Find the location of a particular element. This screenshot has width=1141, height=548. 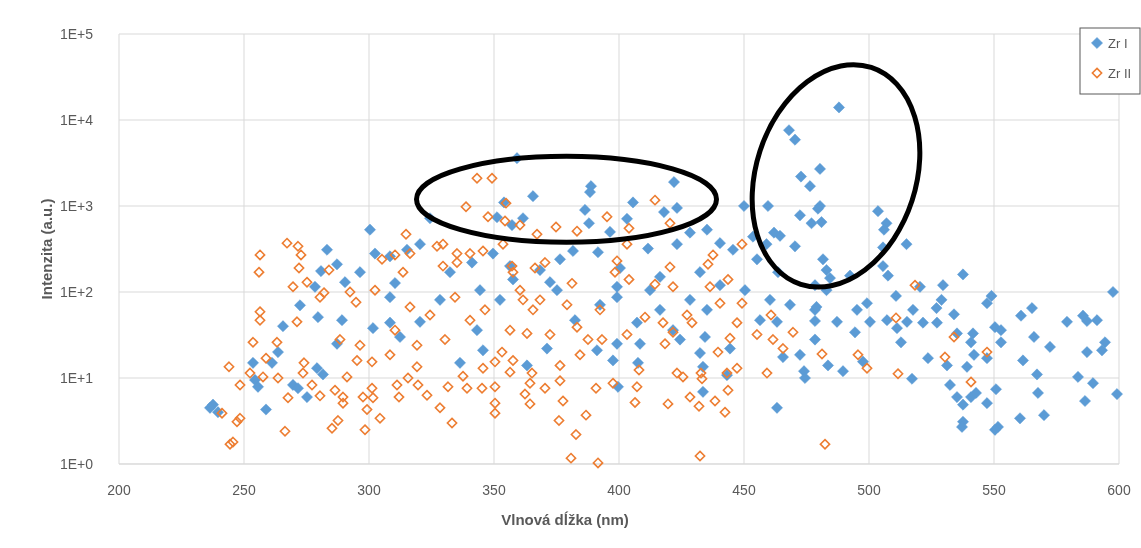

x-tick-label: 350 is located at coordinates (494, 489).